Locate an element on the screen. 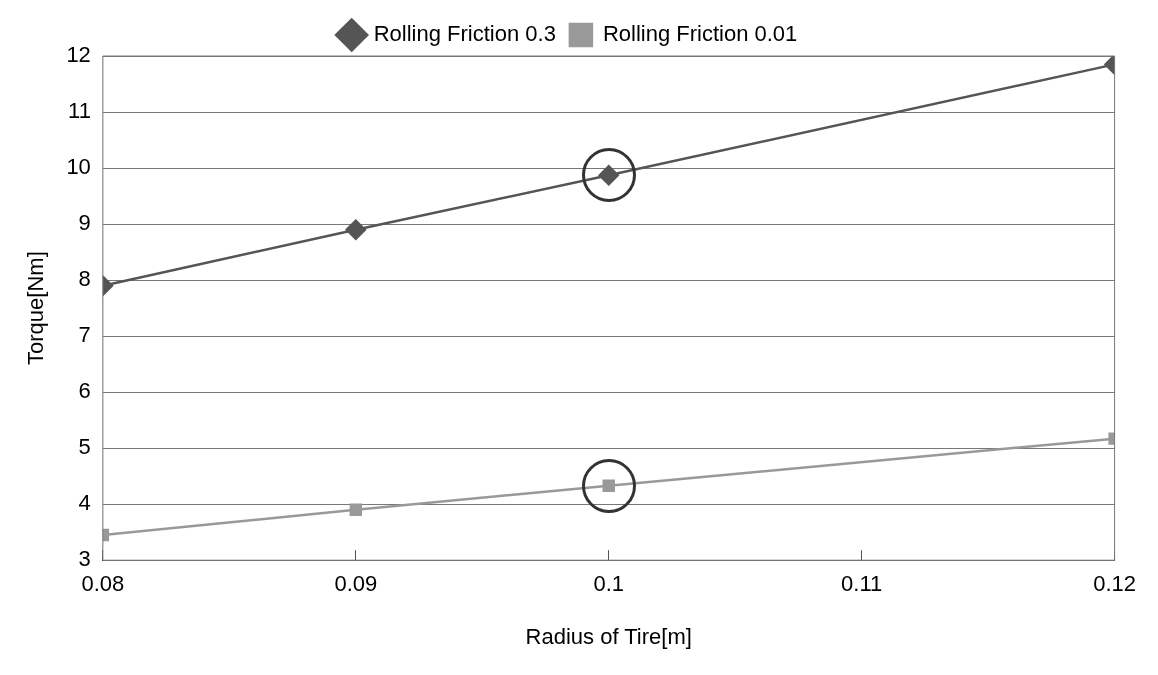  legend-label: Rolling Friction 0.3 is located at coordinates (464, 34).